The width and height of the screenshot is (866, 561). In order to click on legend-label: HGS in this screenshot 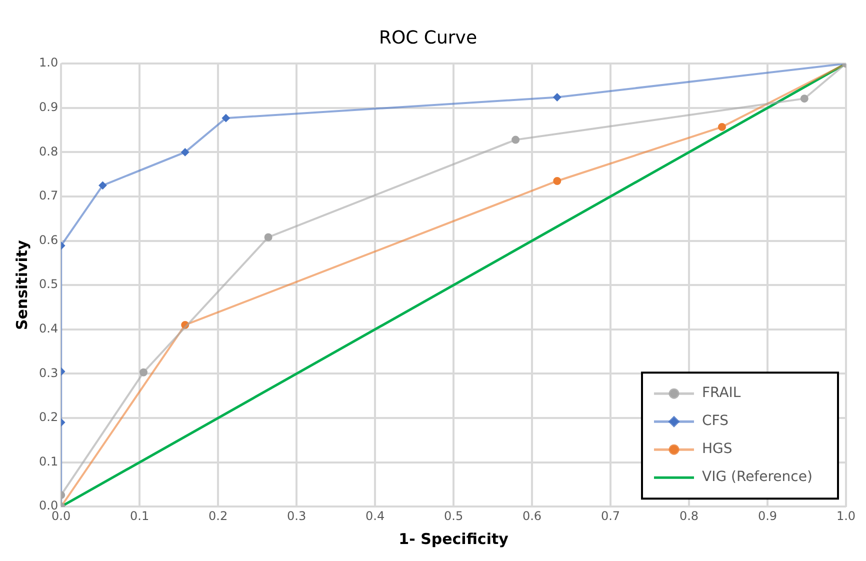, I will do `click(717, 449)`.